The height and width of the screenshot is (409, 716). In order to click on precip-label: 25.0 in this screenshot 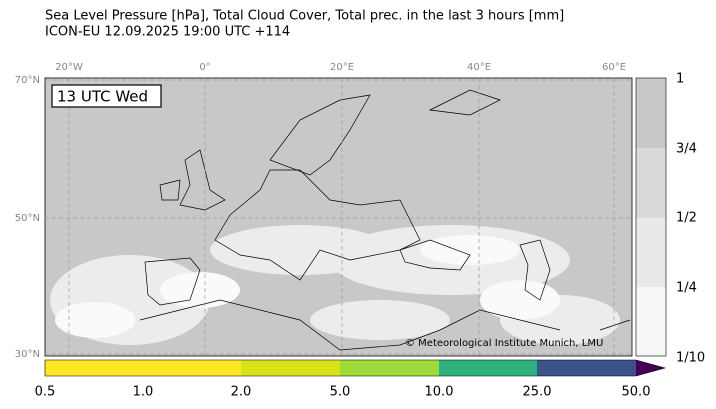, I will do `click(537, 392)`.